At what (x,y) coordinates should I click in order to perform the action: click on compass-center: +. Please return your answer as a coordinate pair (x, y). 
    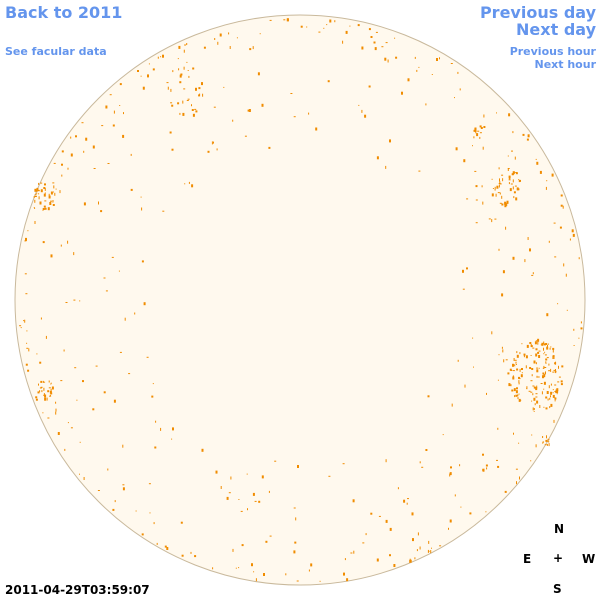
    Looking at the image, I should click on (558, 558).